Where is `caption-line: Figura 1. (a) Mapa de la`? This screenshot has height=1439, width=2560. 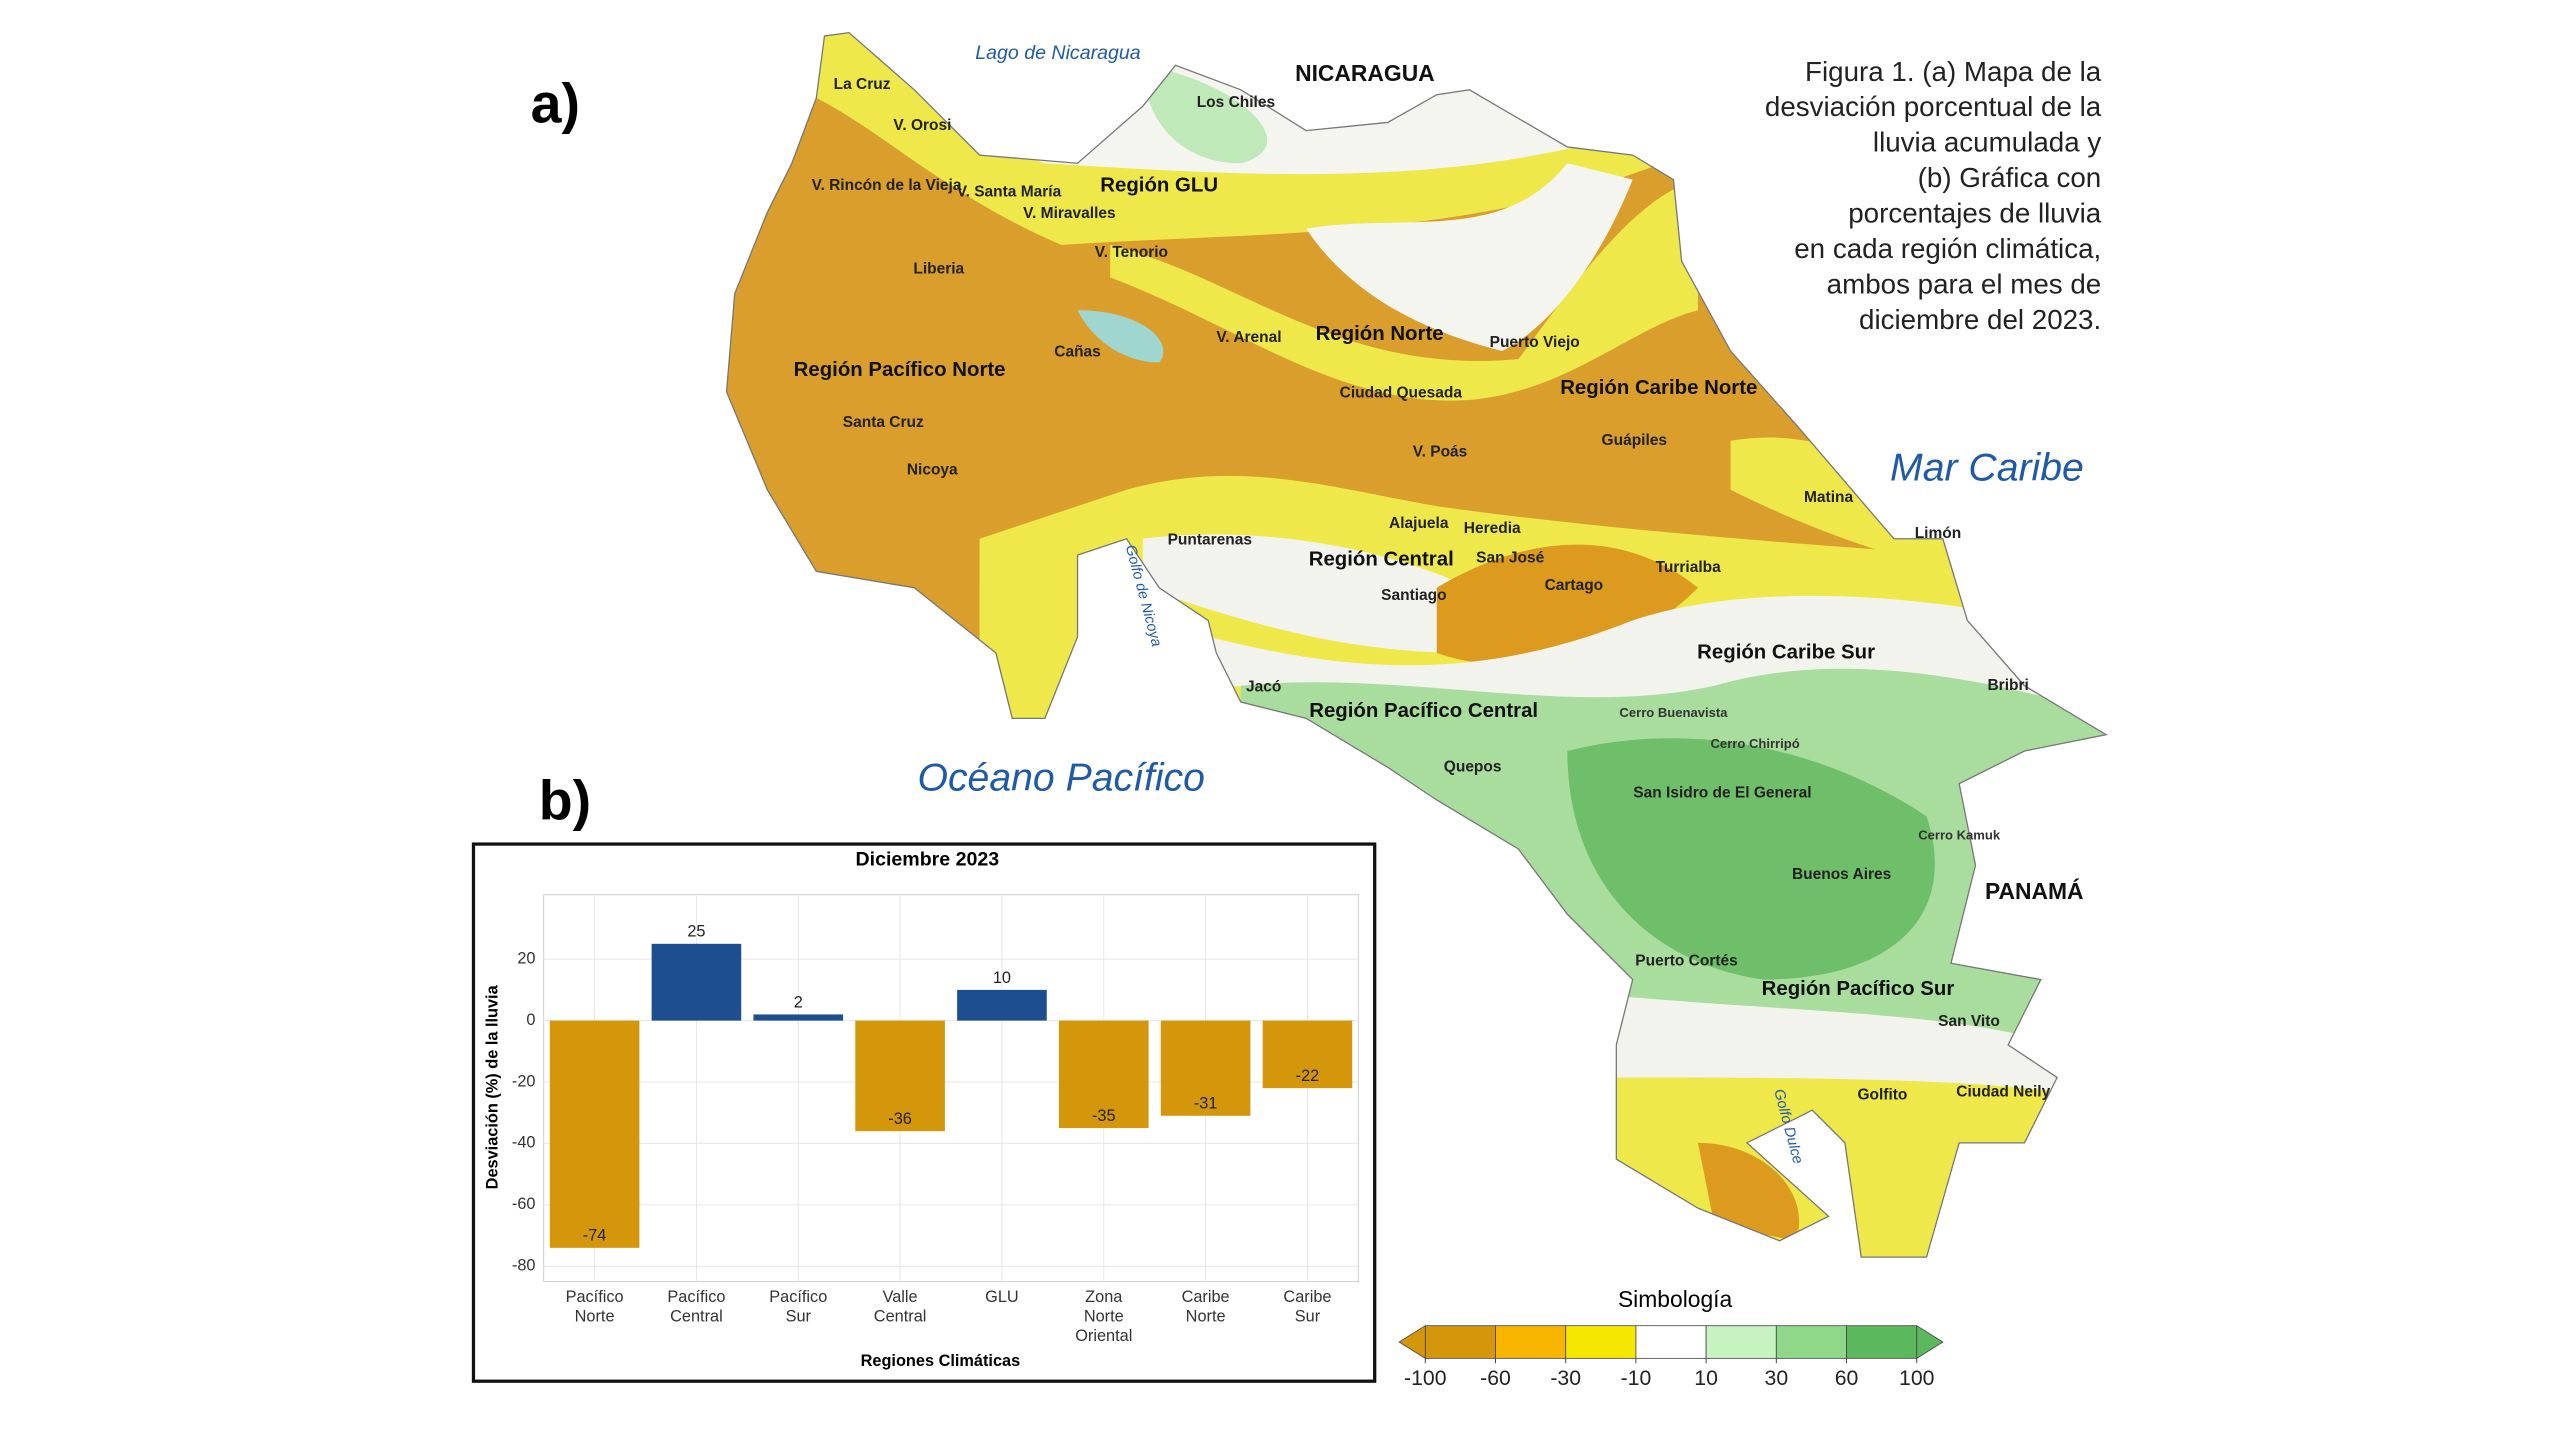 caption-line: Figura 1. (a) Mapa de la is located at coordinates (1953, 71).